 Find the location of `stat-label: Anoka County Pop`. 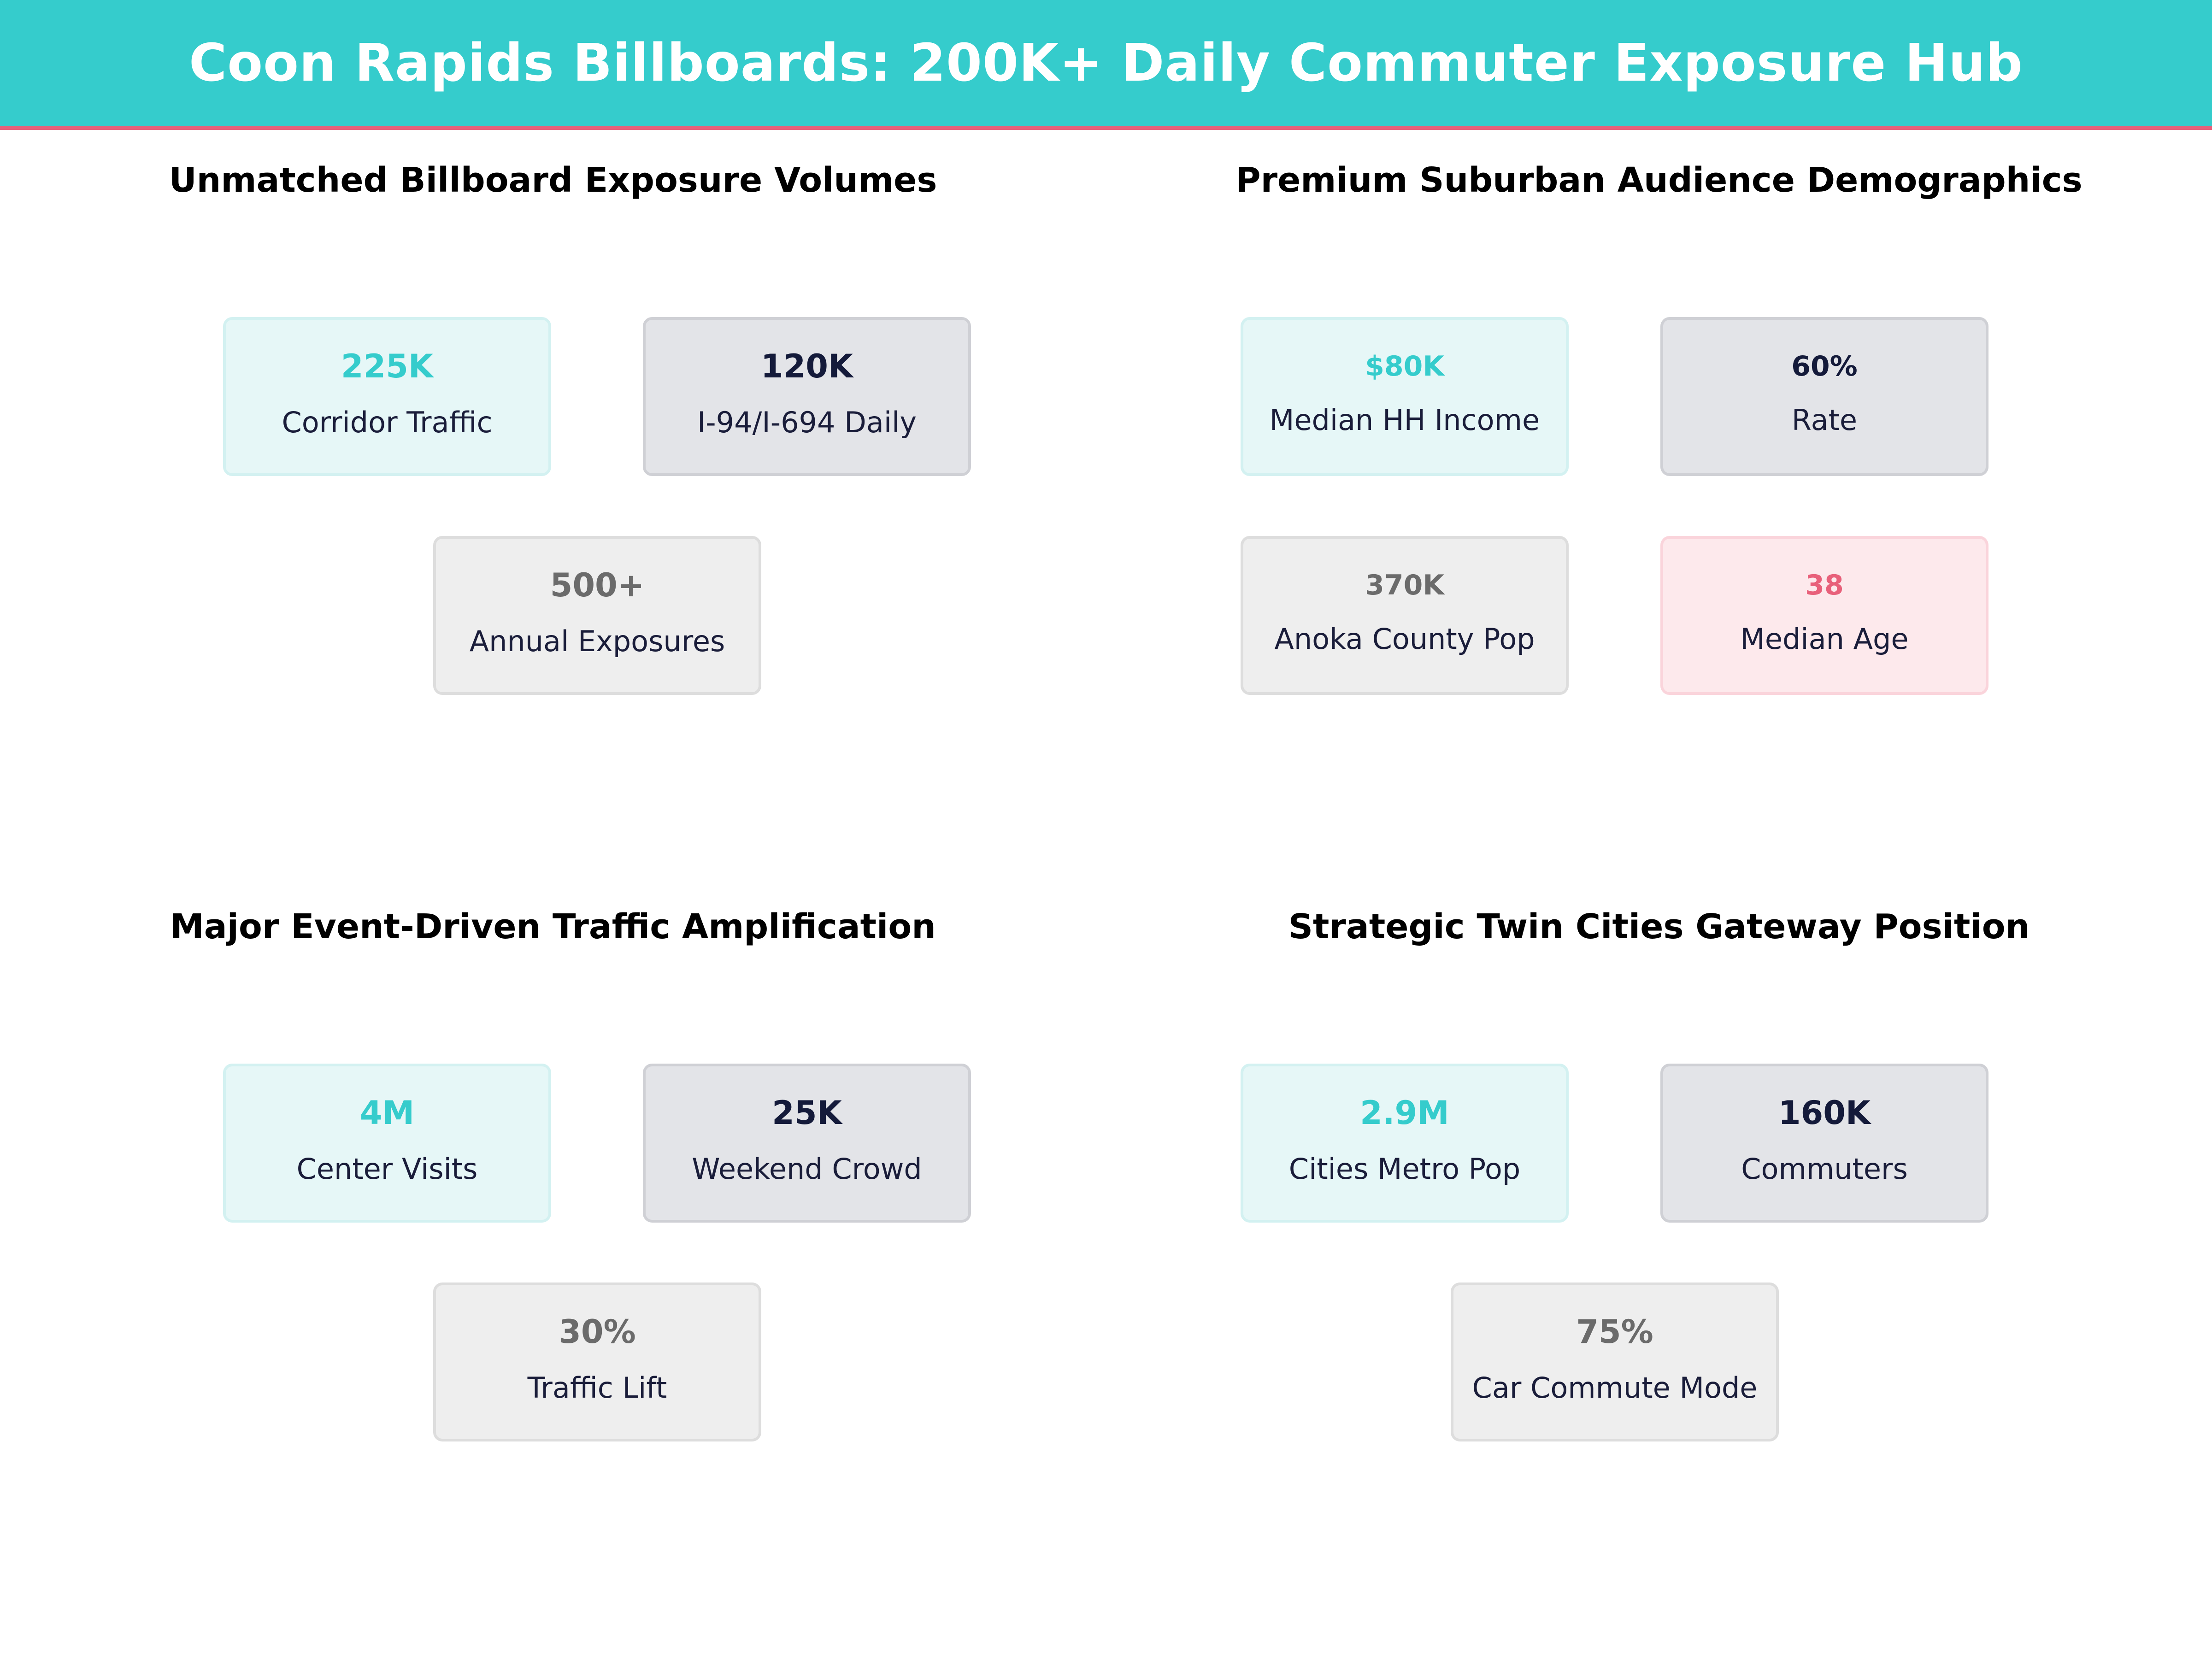

stat-label: Anoka County Pop is located at coordinates (1404, 639).